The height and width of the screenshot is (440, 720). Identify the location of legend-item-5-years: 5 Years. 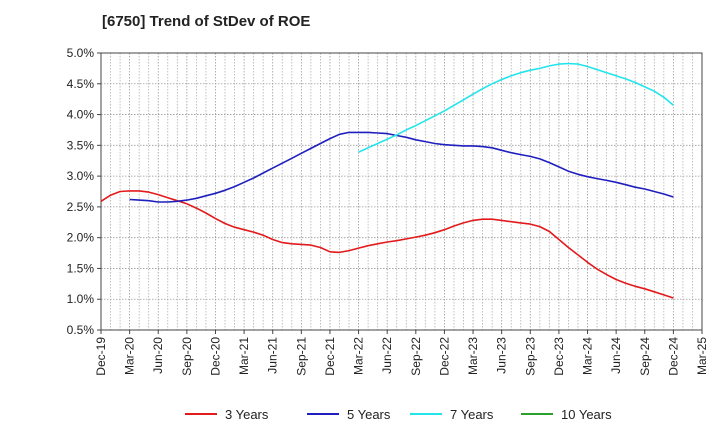
(349, 414).